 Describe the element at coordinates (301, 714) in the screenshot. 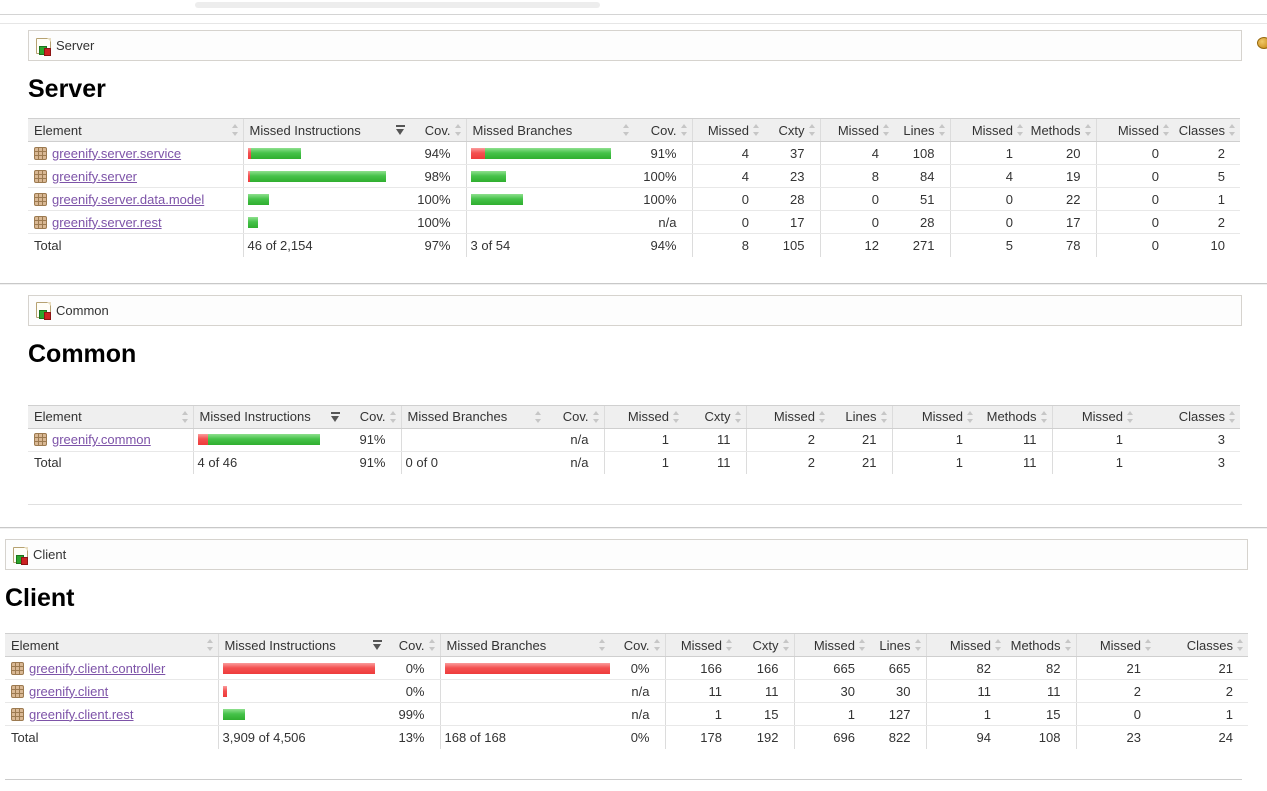

I see `missed-instructions-bar` at that location.